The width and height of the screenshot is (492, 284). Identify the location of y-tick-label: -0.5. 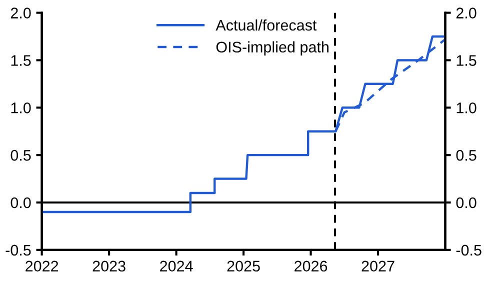
(18, 250).